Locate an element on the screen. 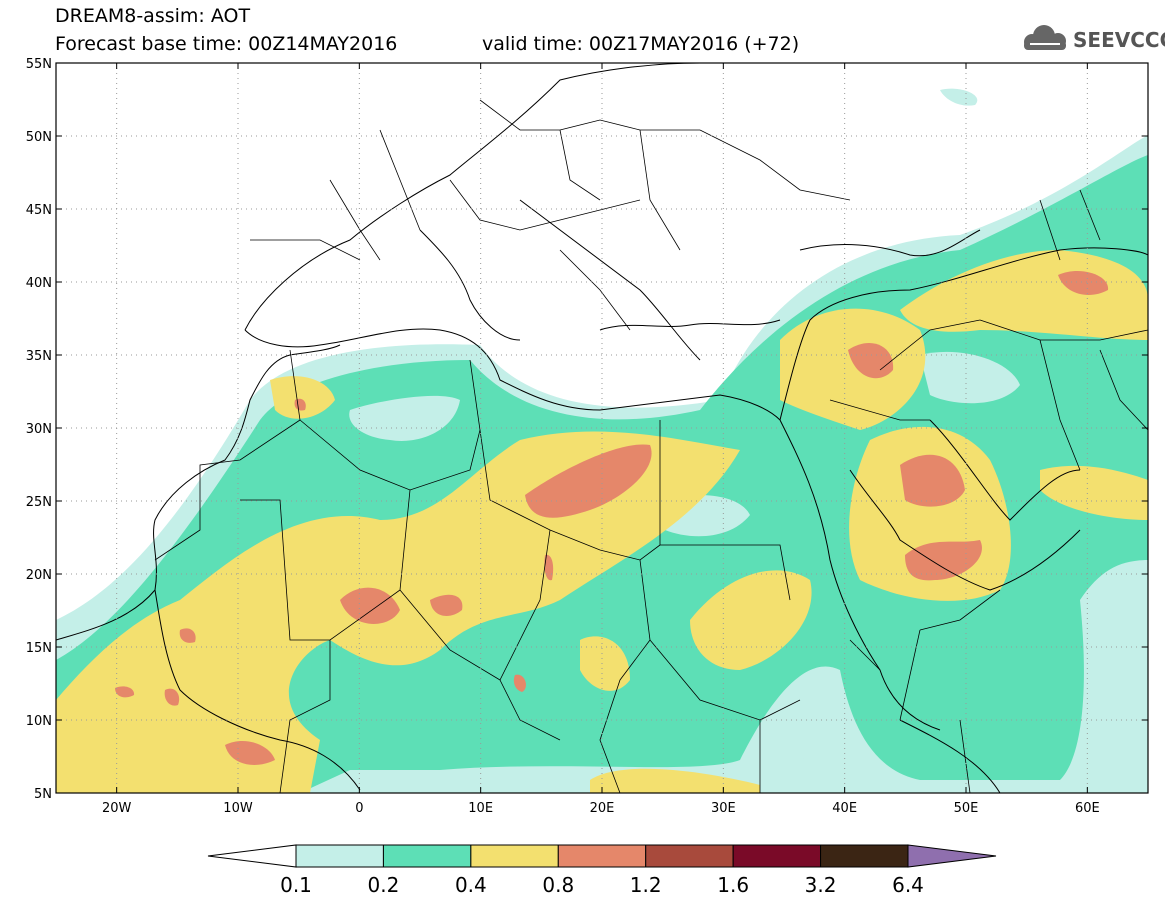  lat-tick-label: 20N is located at coordinates (39, 575).